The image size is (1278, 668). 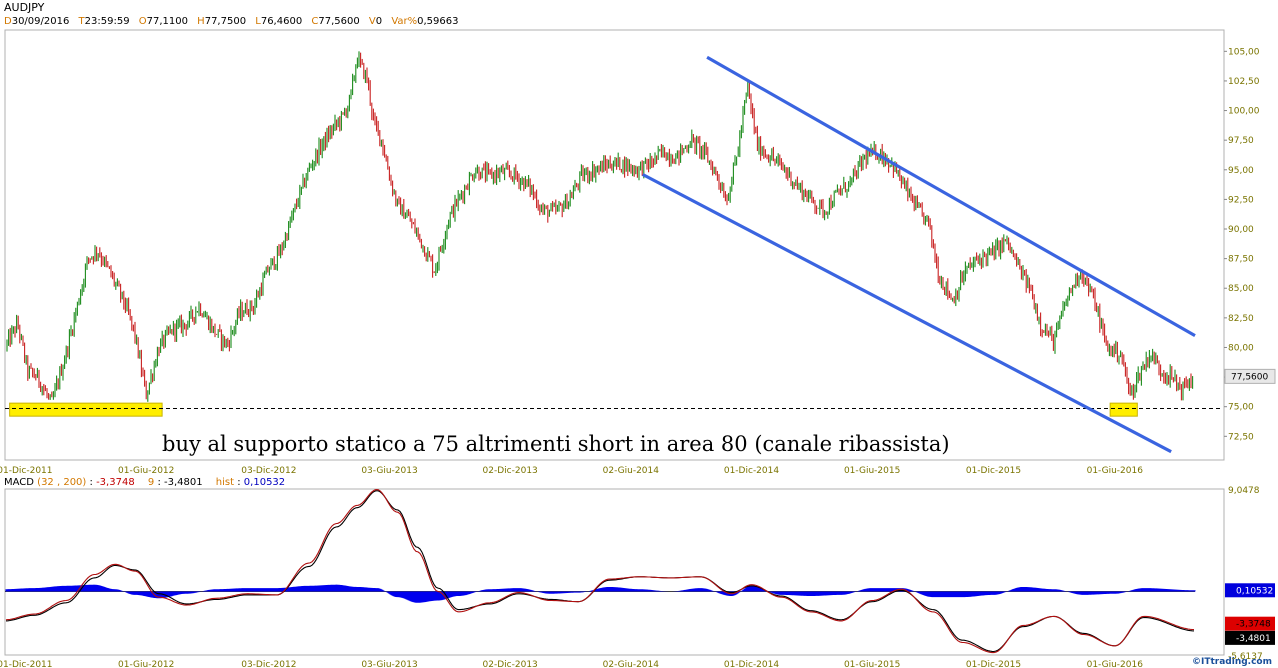 What do you see at coordinates (1241, 289) in the screenshot?
I see `price-tick-label: 85,00` at bounding box center [1241, 289].